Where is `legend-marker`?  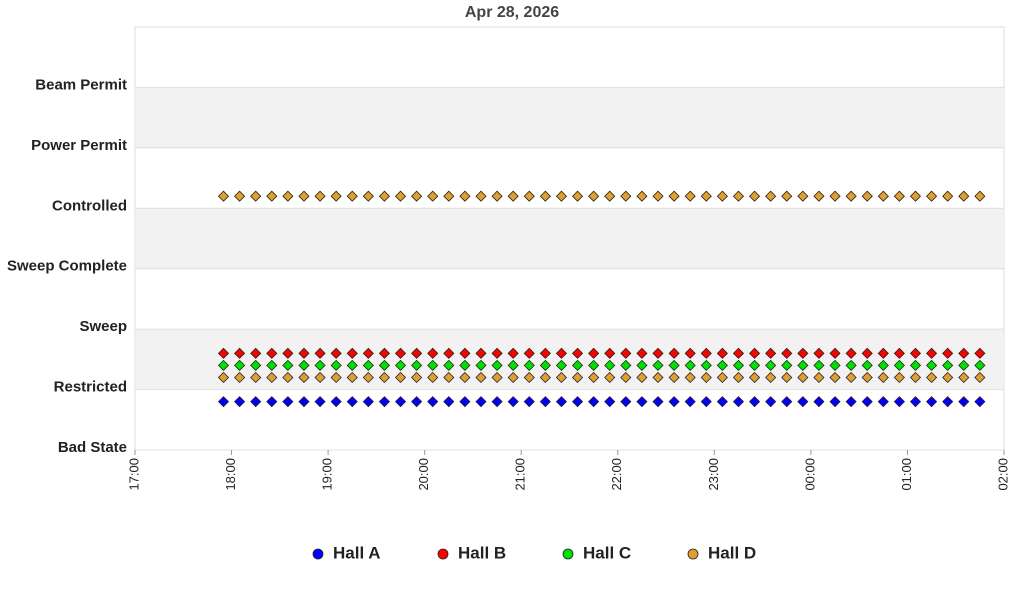
legend-marker is located at coordinates (443, 554).